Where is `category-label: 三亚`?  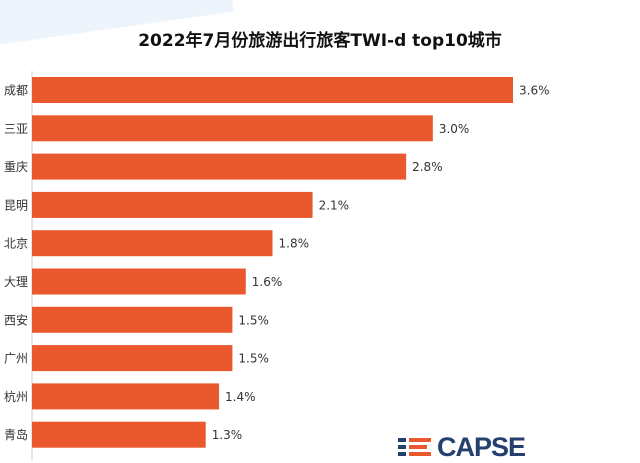 category-label: 三亚 is located at coordinates (16, 129).